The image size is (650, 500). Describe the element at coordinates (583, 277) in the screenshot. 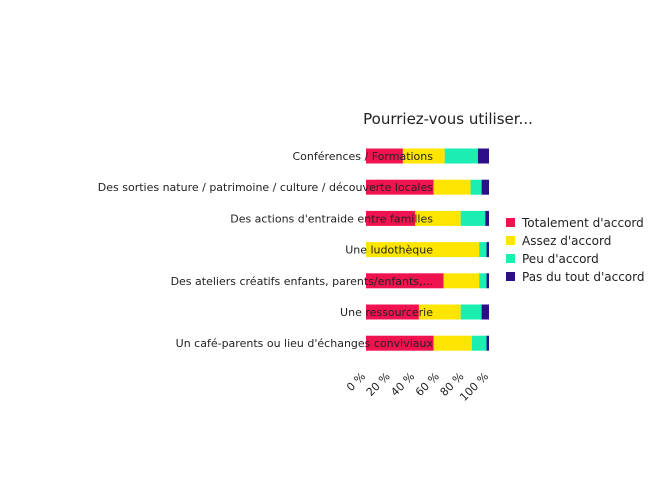

I see `legend-label-4: Pas du tout d'accord` at that location.